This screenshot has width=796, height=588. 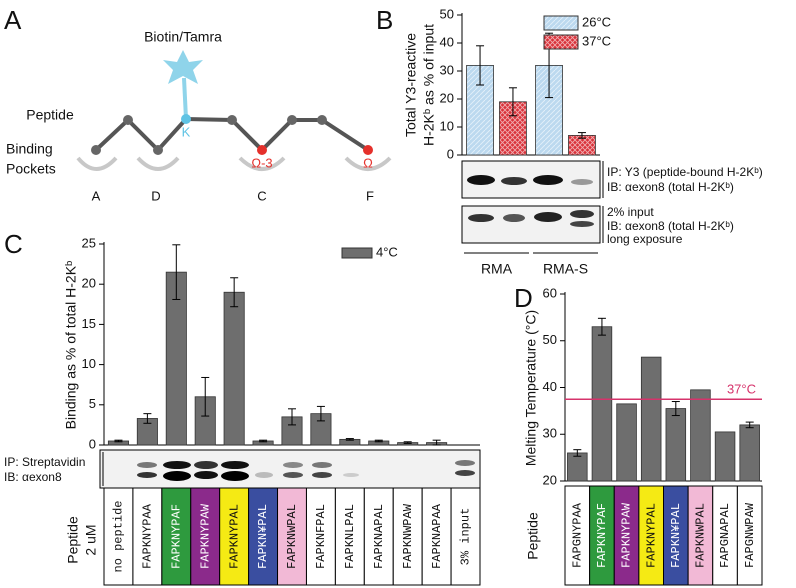 What do you see at coordinates (447, 13) in the screenshot?
I see `y-tick-label: 50` at bounding box center [447, 13].